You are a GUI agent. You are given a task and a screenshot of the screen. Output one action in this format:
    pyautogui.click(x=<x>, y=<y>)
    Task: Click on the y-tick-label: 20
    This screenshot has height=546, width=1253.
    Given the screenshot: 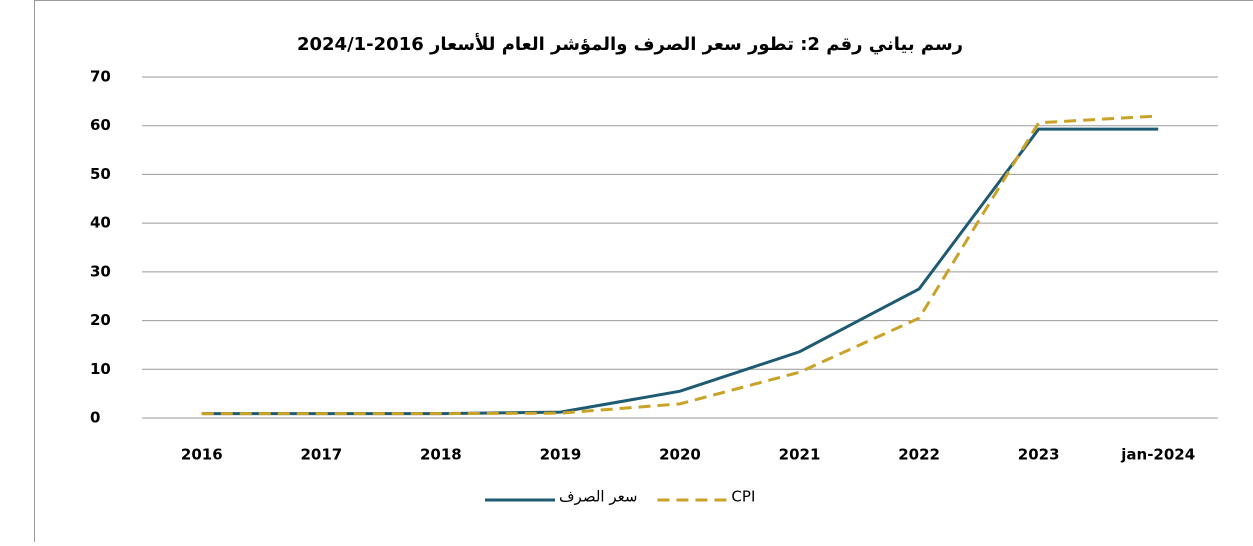 What is the action you would take?
    pyautogui.click(x=100, y=320)
    